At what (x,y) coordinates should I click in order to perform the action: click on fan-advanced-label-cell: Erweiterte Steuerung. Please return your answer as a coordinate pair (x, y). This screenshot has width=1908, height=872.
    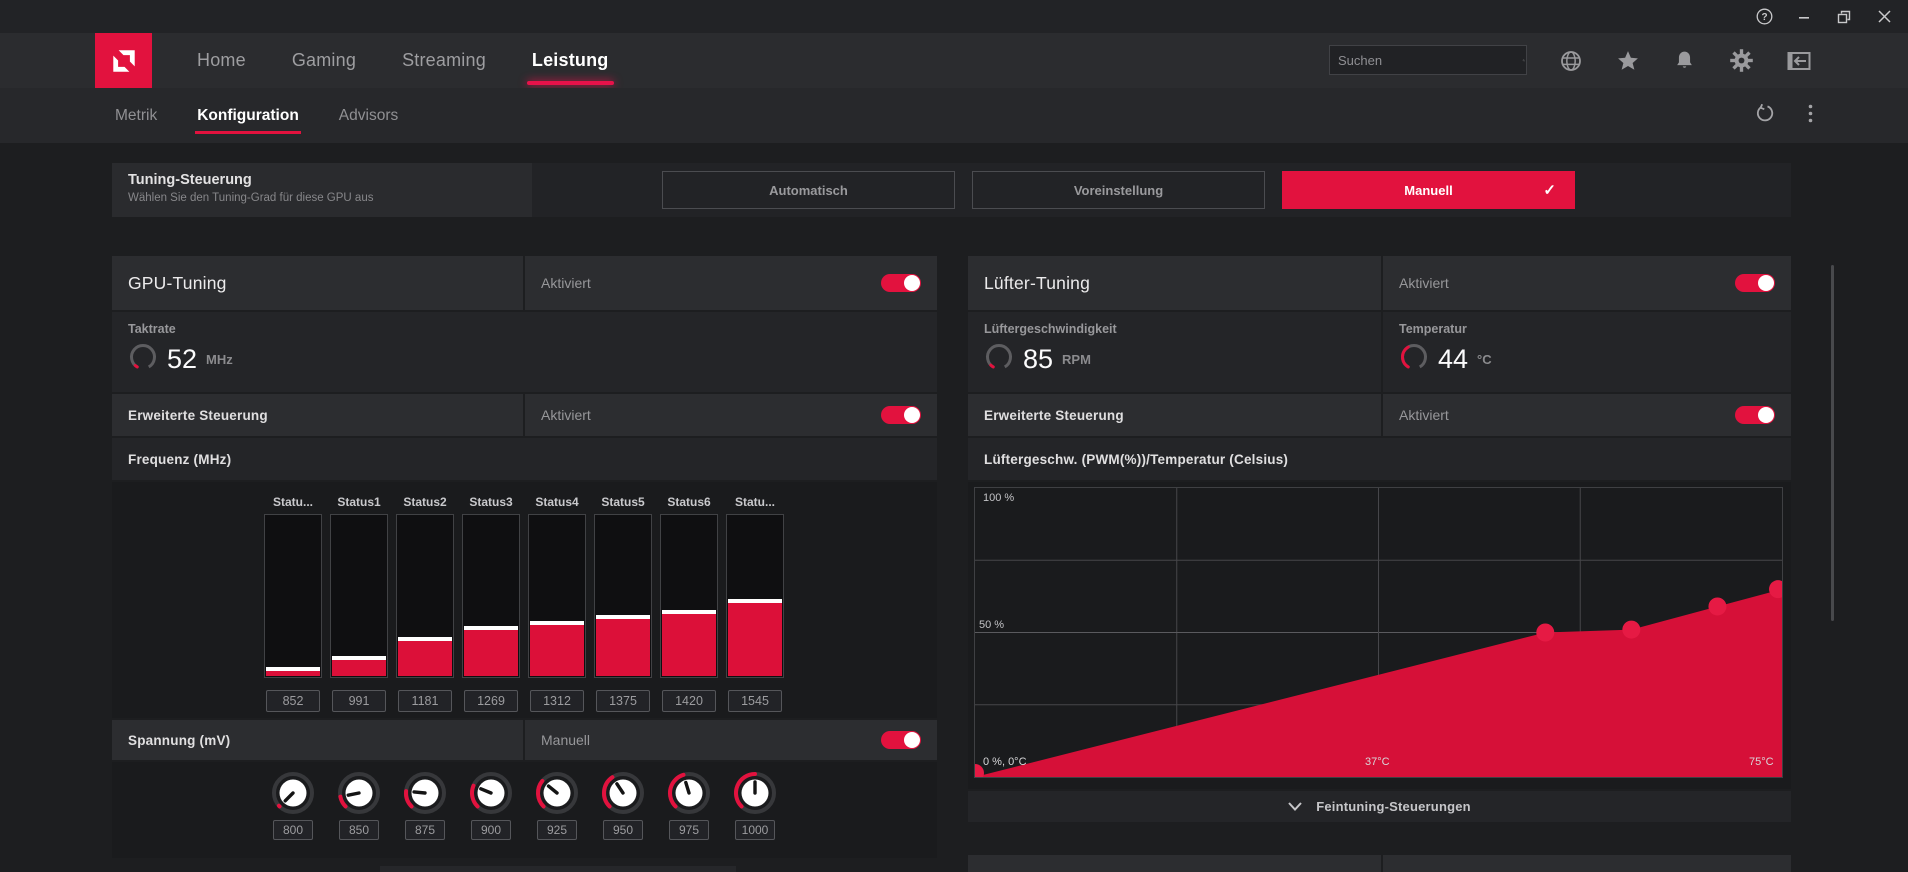
    Looking at the image, I should click on (1174, 415).